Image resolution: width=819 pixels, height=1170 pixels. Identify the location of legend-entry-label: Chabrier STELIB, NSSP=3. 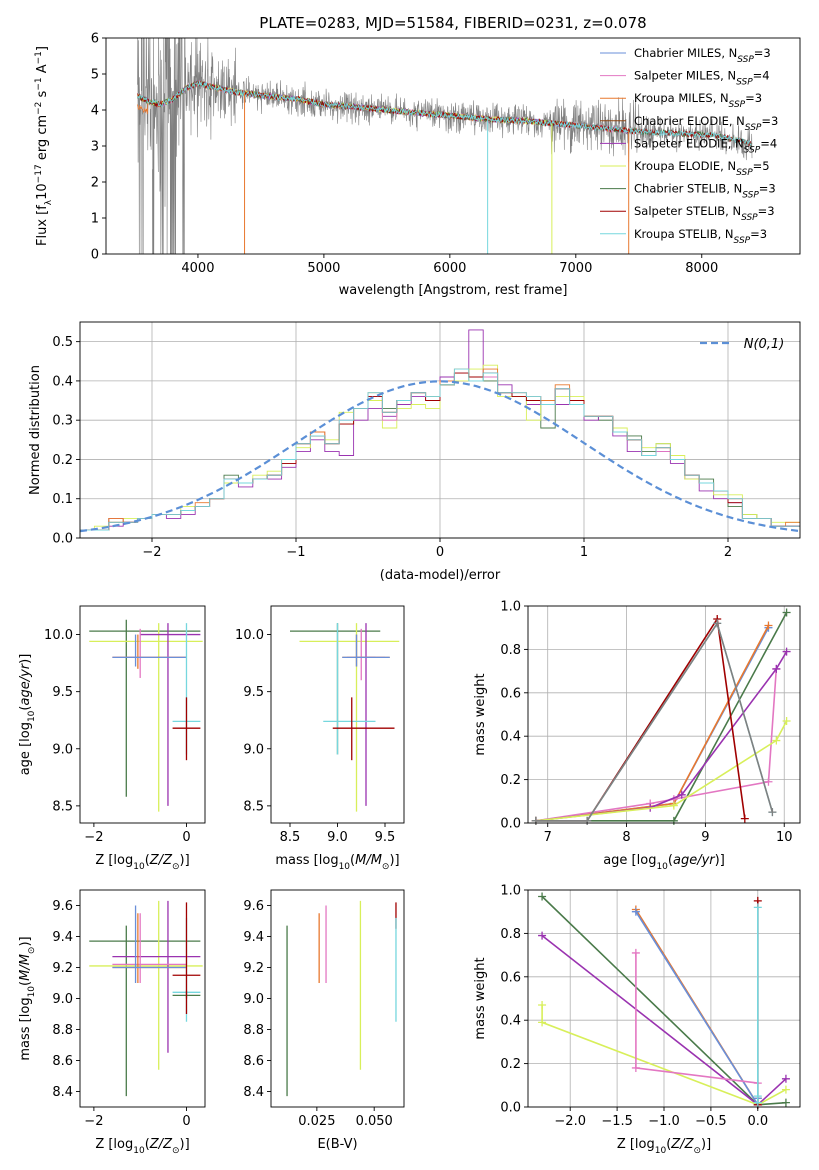
(705, 191).